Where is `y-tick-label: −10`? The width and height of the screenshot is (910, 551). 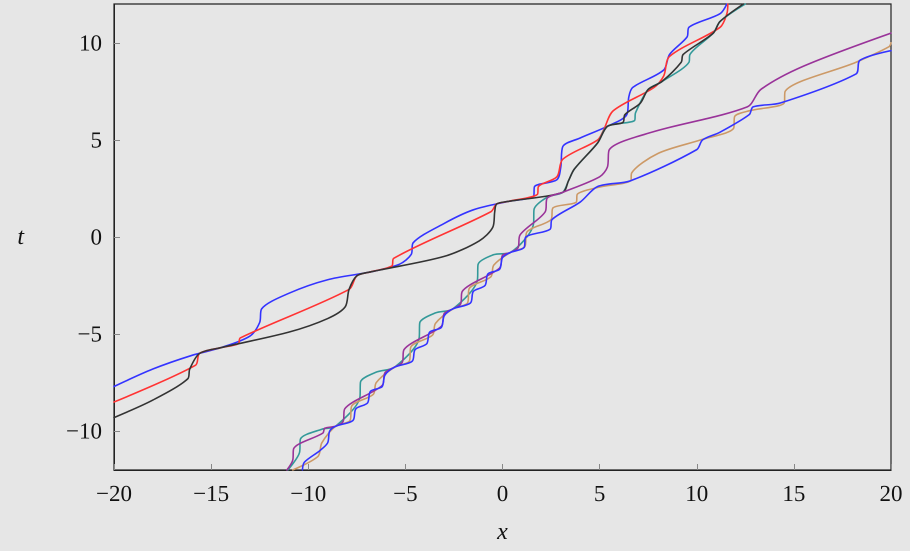
y-tick-label: −10 is located at coordinates (84, 431).